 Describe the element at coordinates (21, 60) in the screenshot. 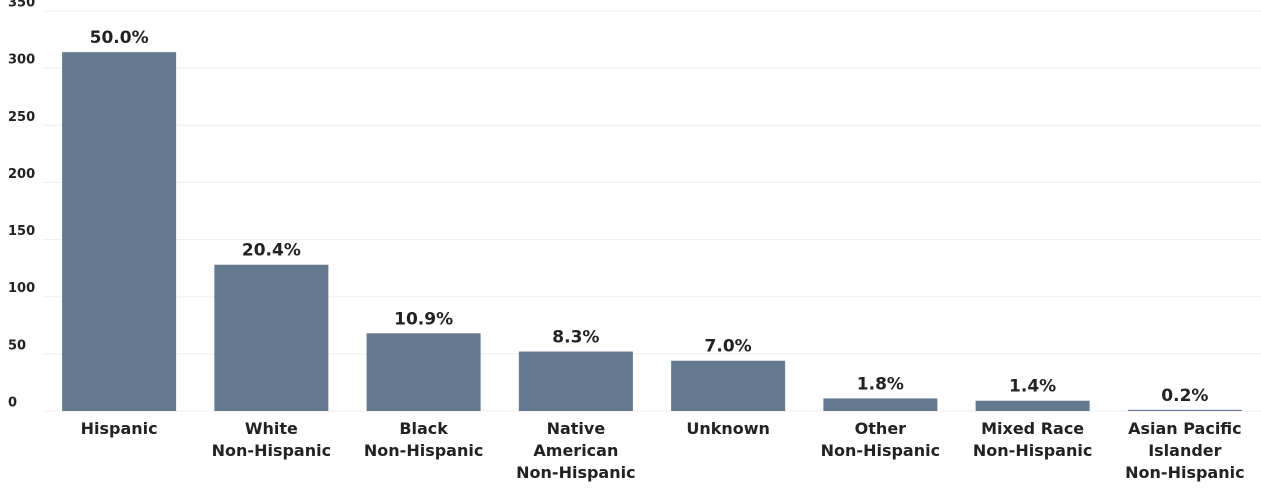

I see `y-tick-label: 300` at that location.